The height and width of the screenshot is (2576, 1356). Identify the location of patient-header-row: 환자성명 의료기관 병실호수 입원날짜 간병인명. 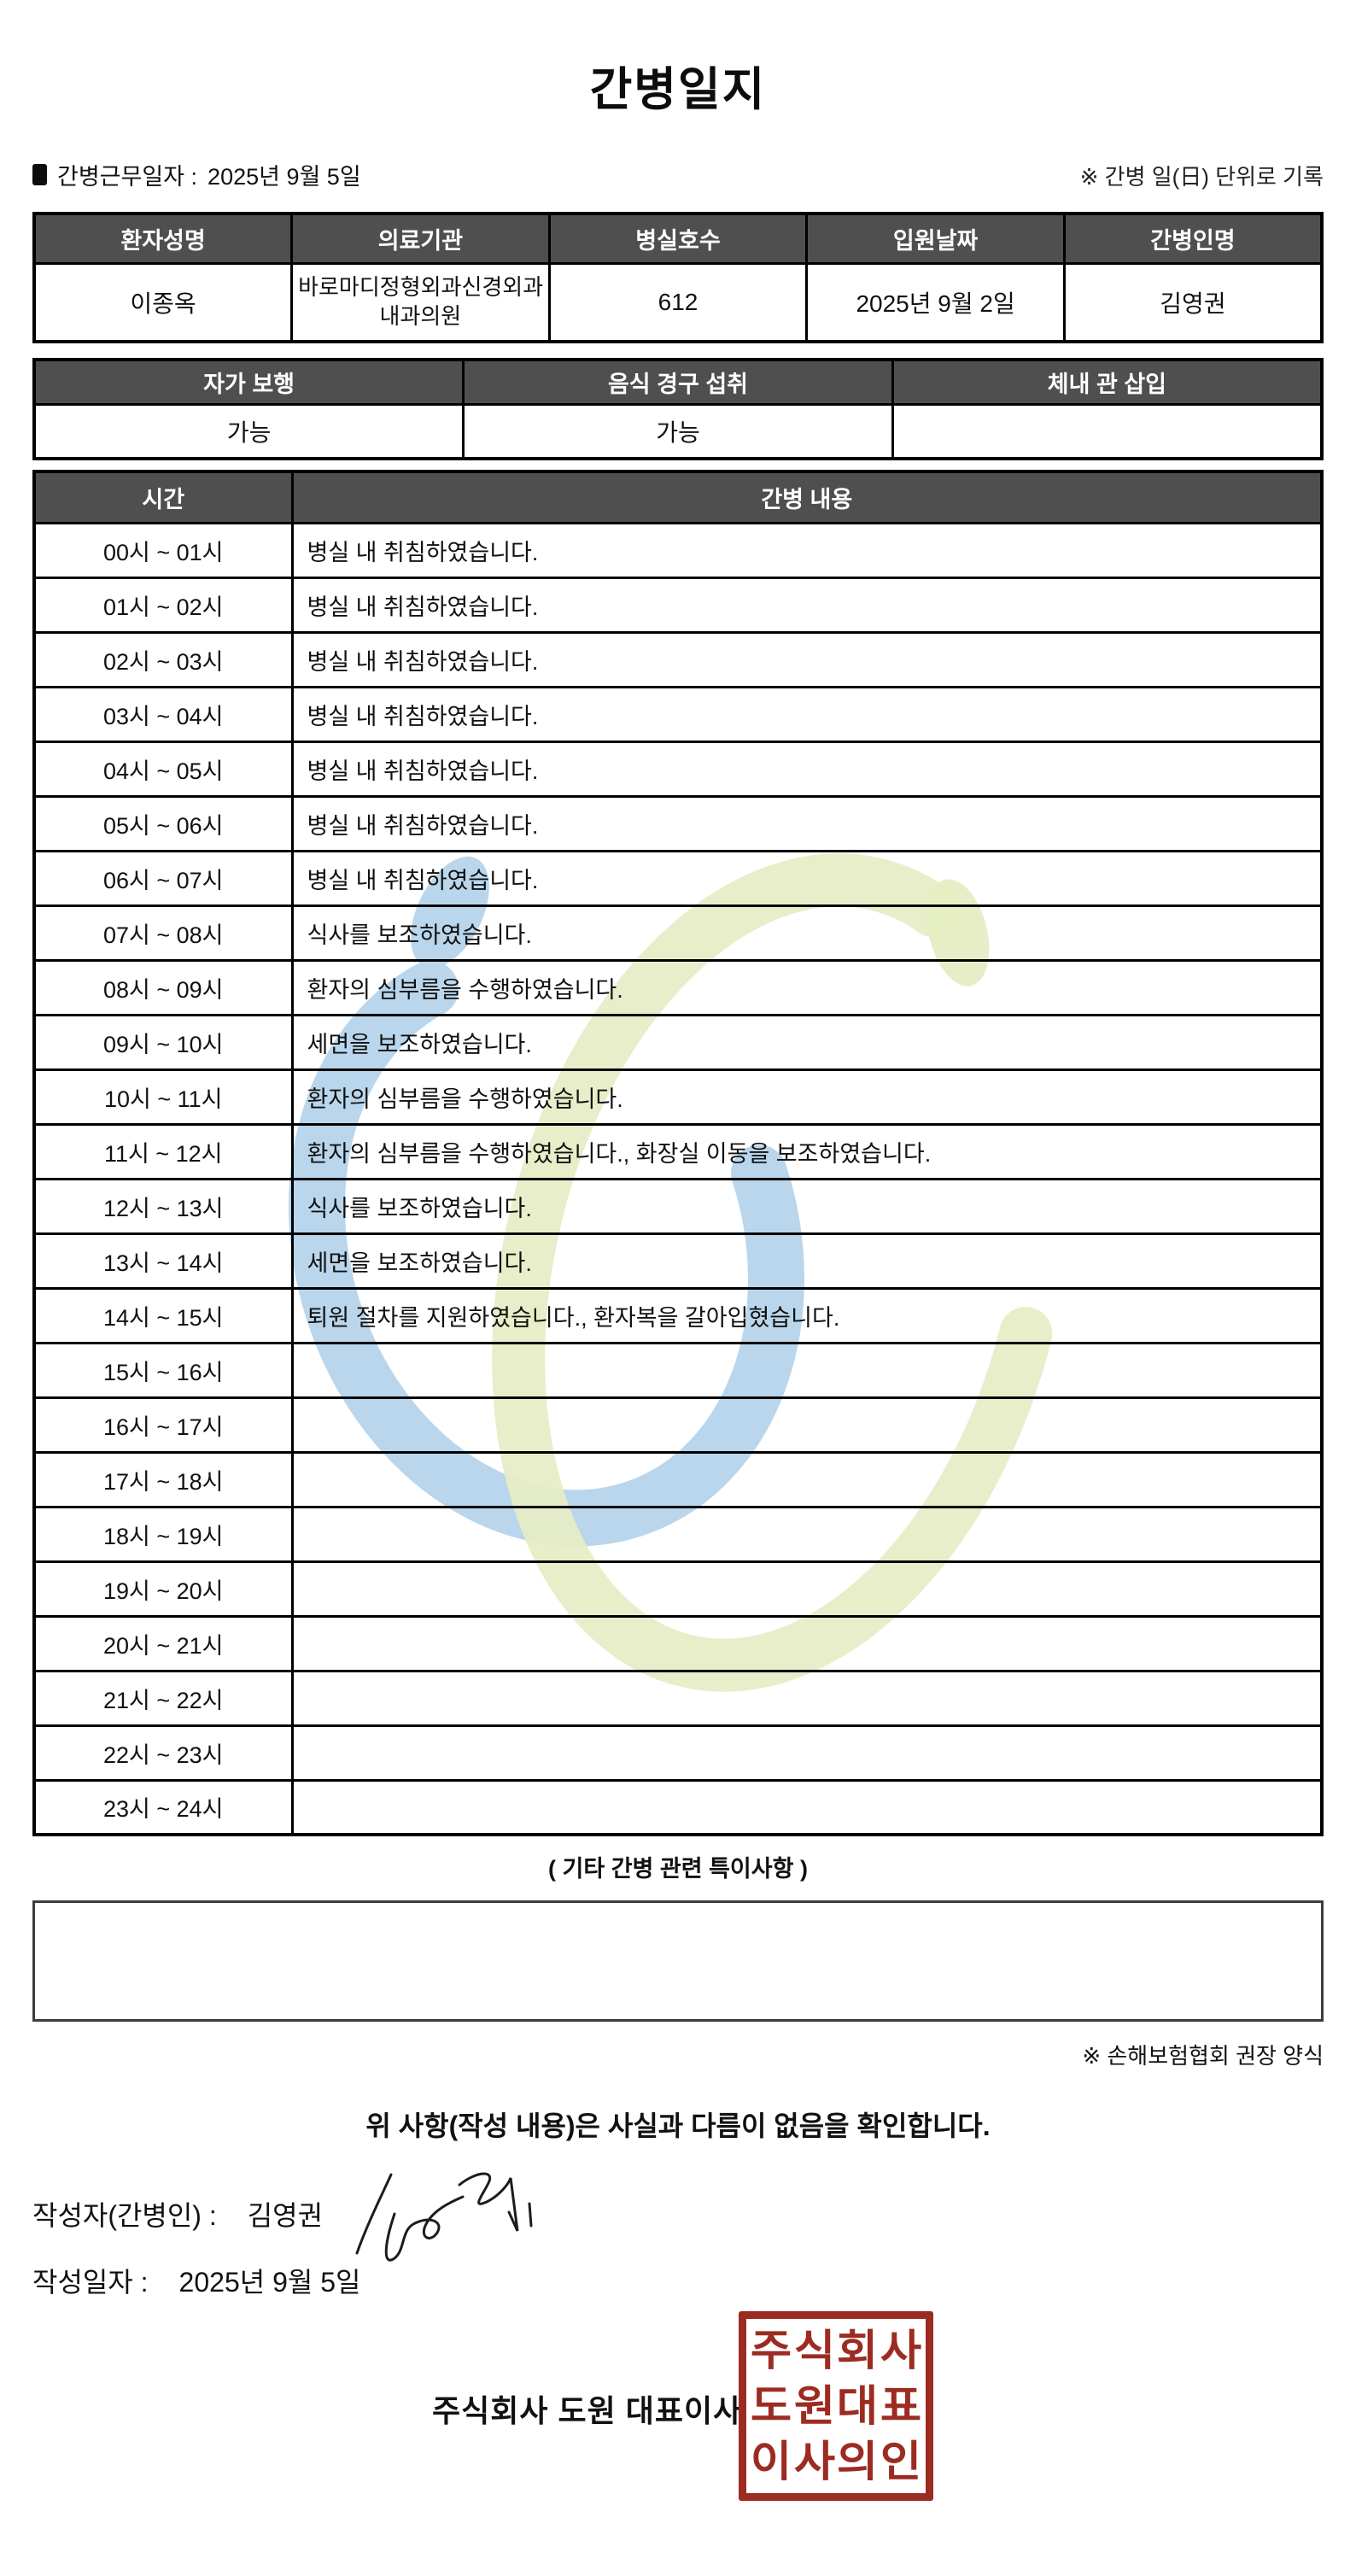
(678, 238).